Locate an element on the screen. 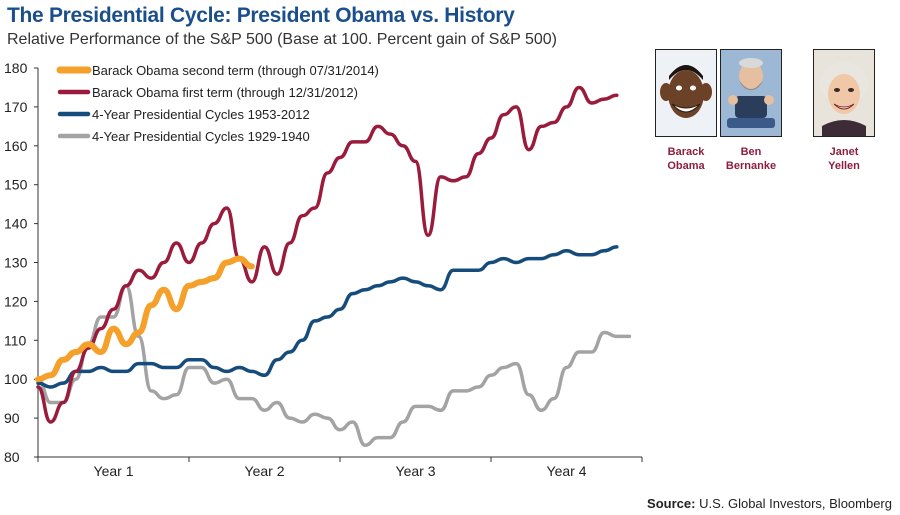 The height and width of the screenshot is (515, 900). y-tick-label: 80 is located at coordinates (12, 457).